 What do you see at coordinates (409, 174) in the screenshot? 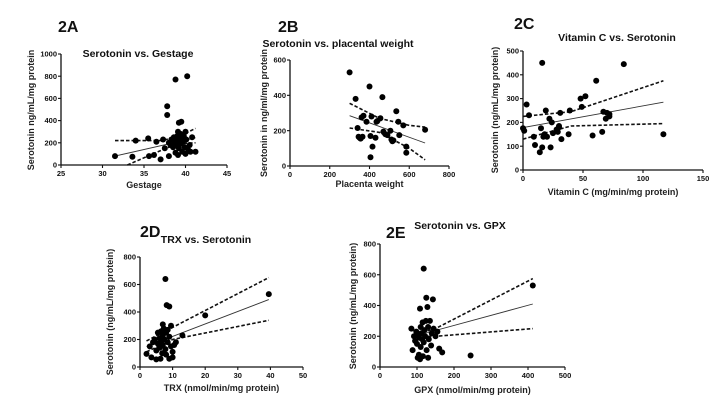
I see `x-tick-label: 600` at bounding box center [409, 174].